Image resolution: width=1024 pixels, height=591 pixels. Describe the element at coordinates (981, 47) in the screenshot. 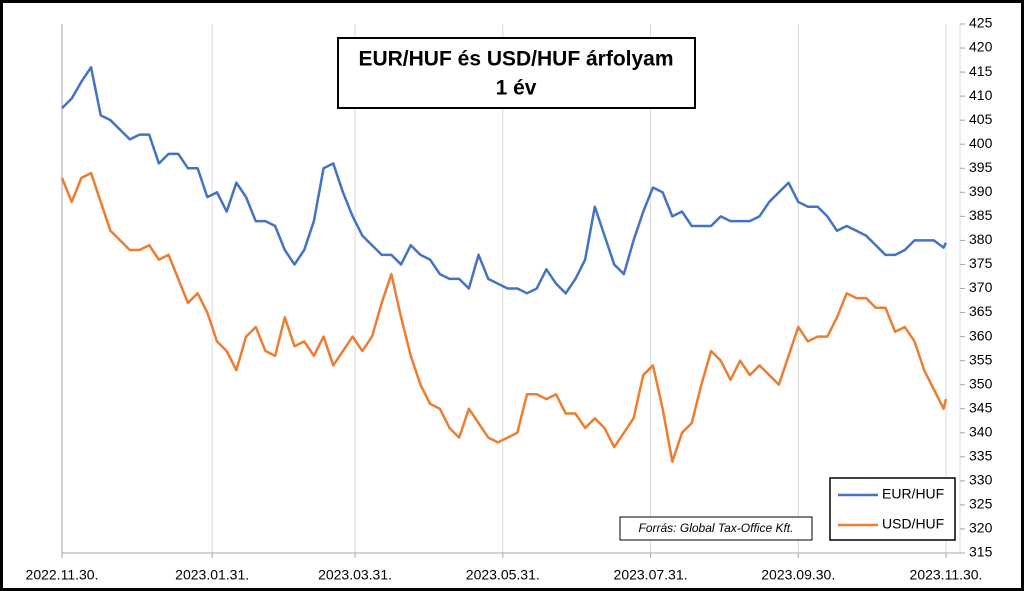

I see `y-tick-label: 420` at that location.